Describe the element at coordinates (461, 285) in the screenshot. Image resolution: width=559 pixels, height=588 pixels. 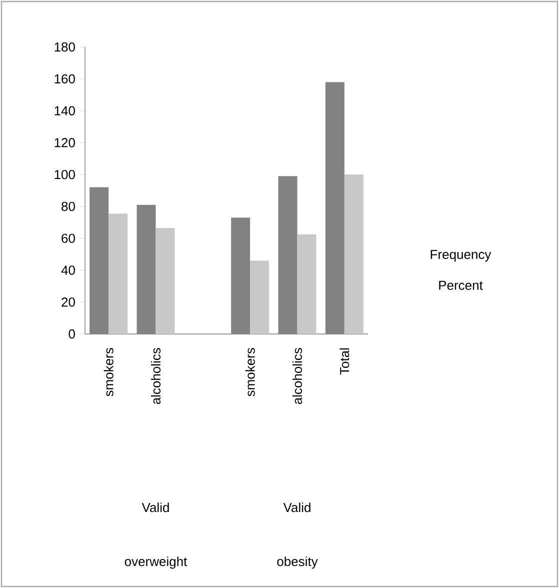
I see `text: Percent` at that location.